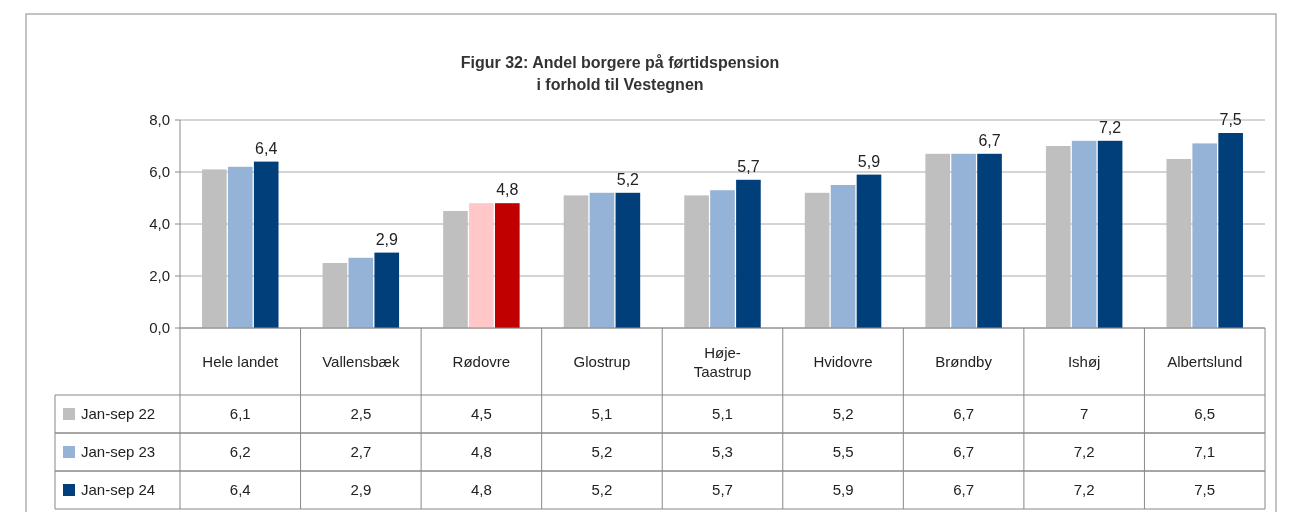 This screenshot has height=512, width=1291. Describe the element at coordinates (118, 414) in the screenshot. I see `legend-label: Jan-sep 22` at that location.